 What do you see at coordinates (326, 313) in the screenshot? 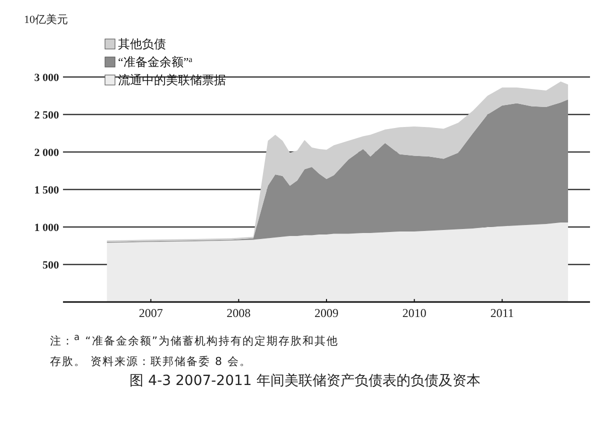
I see `x-tick-label: 2009` at bounding box center [326, 313].